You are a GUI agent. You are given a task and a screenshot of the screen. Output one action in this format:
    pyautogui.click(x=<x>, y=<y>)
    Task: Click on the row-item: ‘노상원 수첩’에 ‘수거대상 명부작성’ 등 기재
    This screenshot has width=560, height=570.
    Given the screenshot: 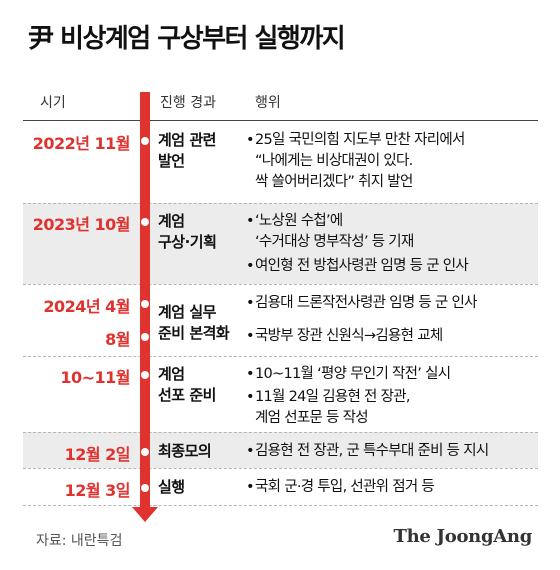 What is the action you would take?
    pyautogui.click(x=330, y=232)
    